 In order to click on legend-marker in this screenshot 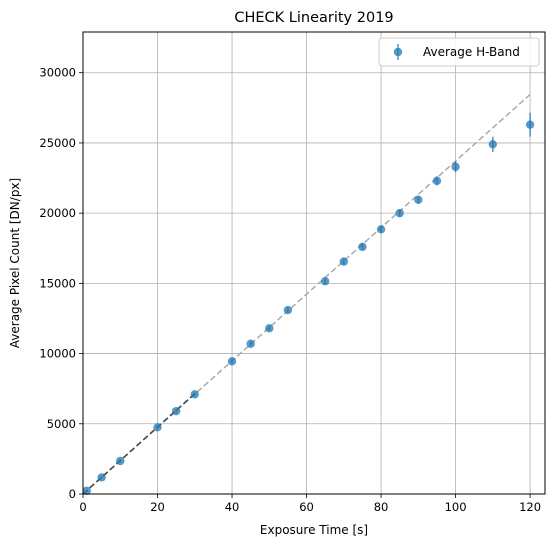, I will do `click(398, 52)`.